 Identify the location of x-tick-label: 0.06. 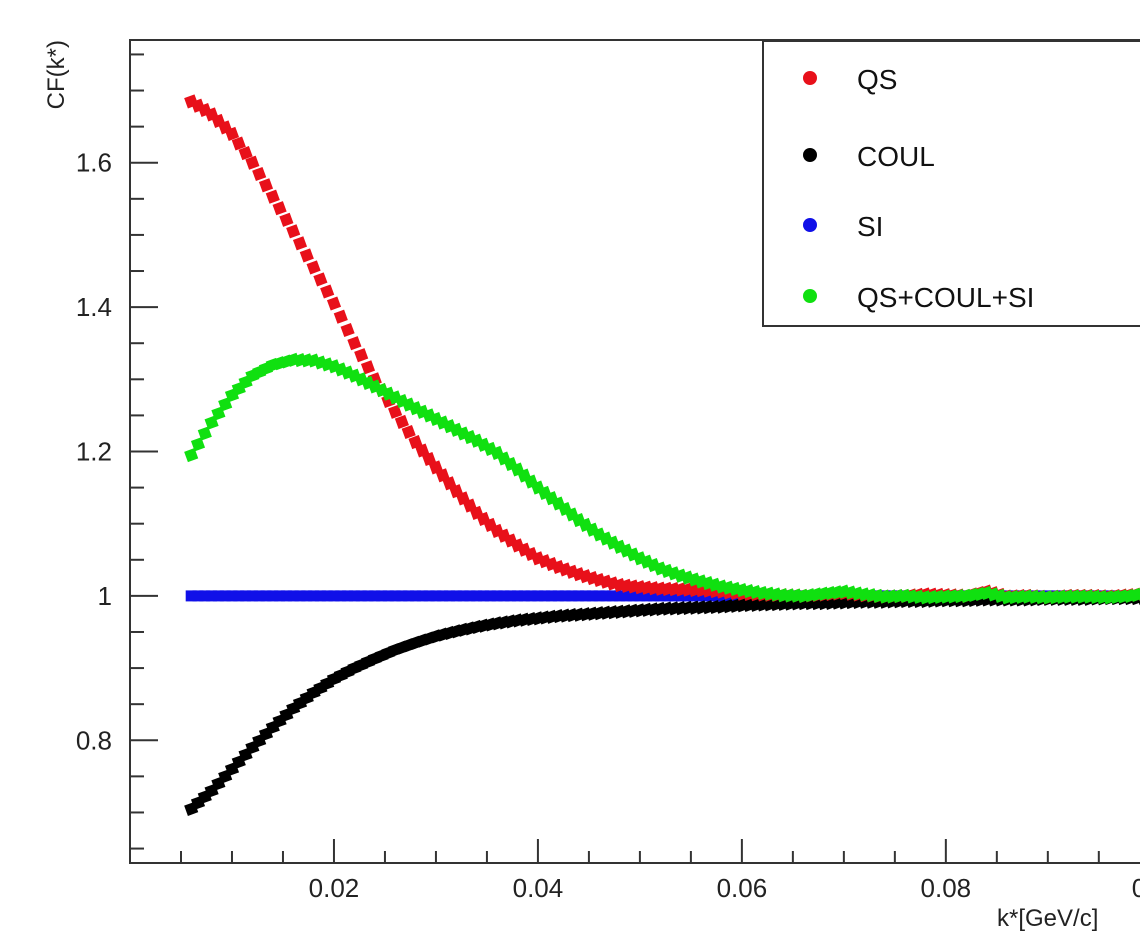
(742, 888).